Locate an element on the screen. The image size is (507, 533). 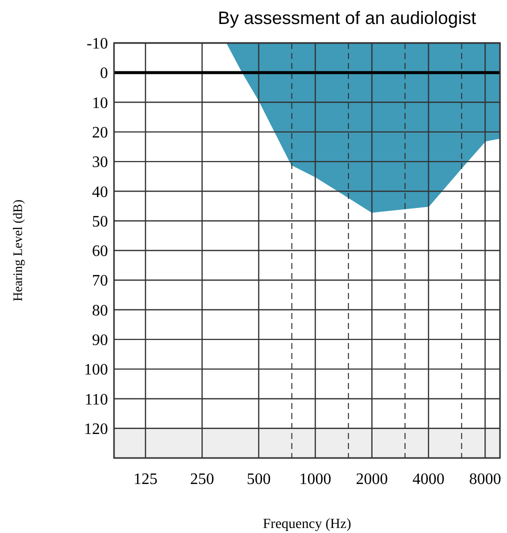
y-tick-label: 10 is located at coordinates (100, 103).